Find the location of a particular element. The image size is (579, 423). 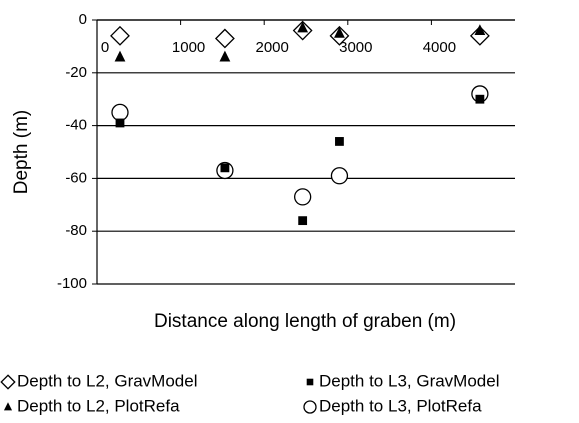

y-tick-label: -40 is located at coordinates (76, 125).